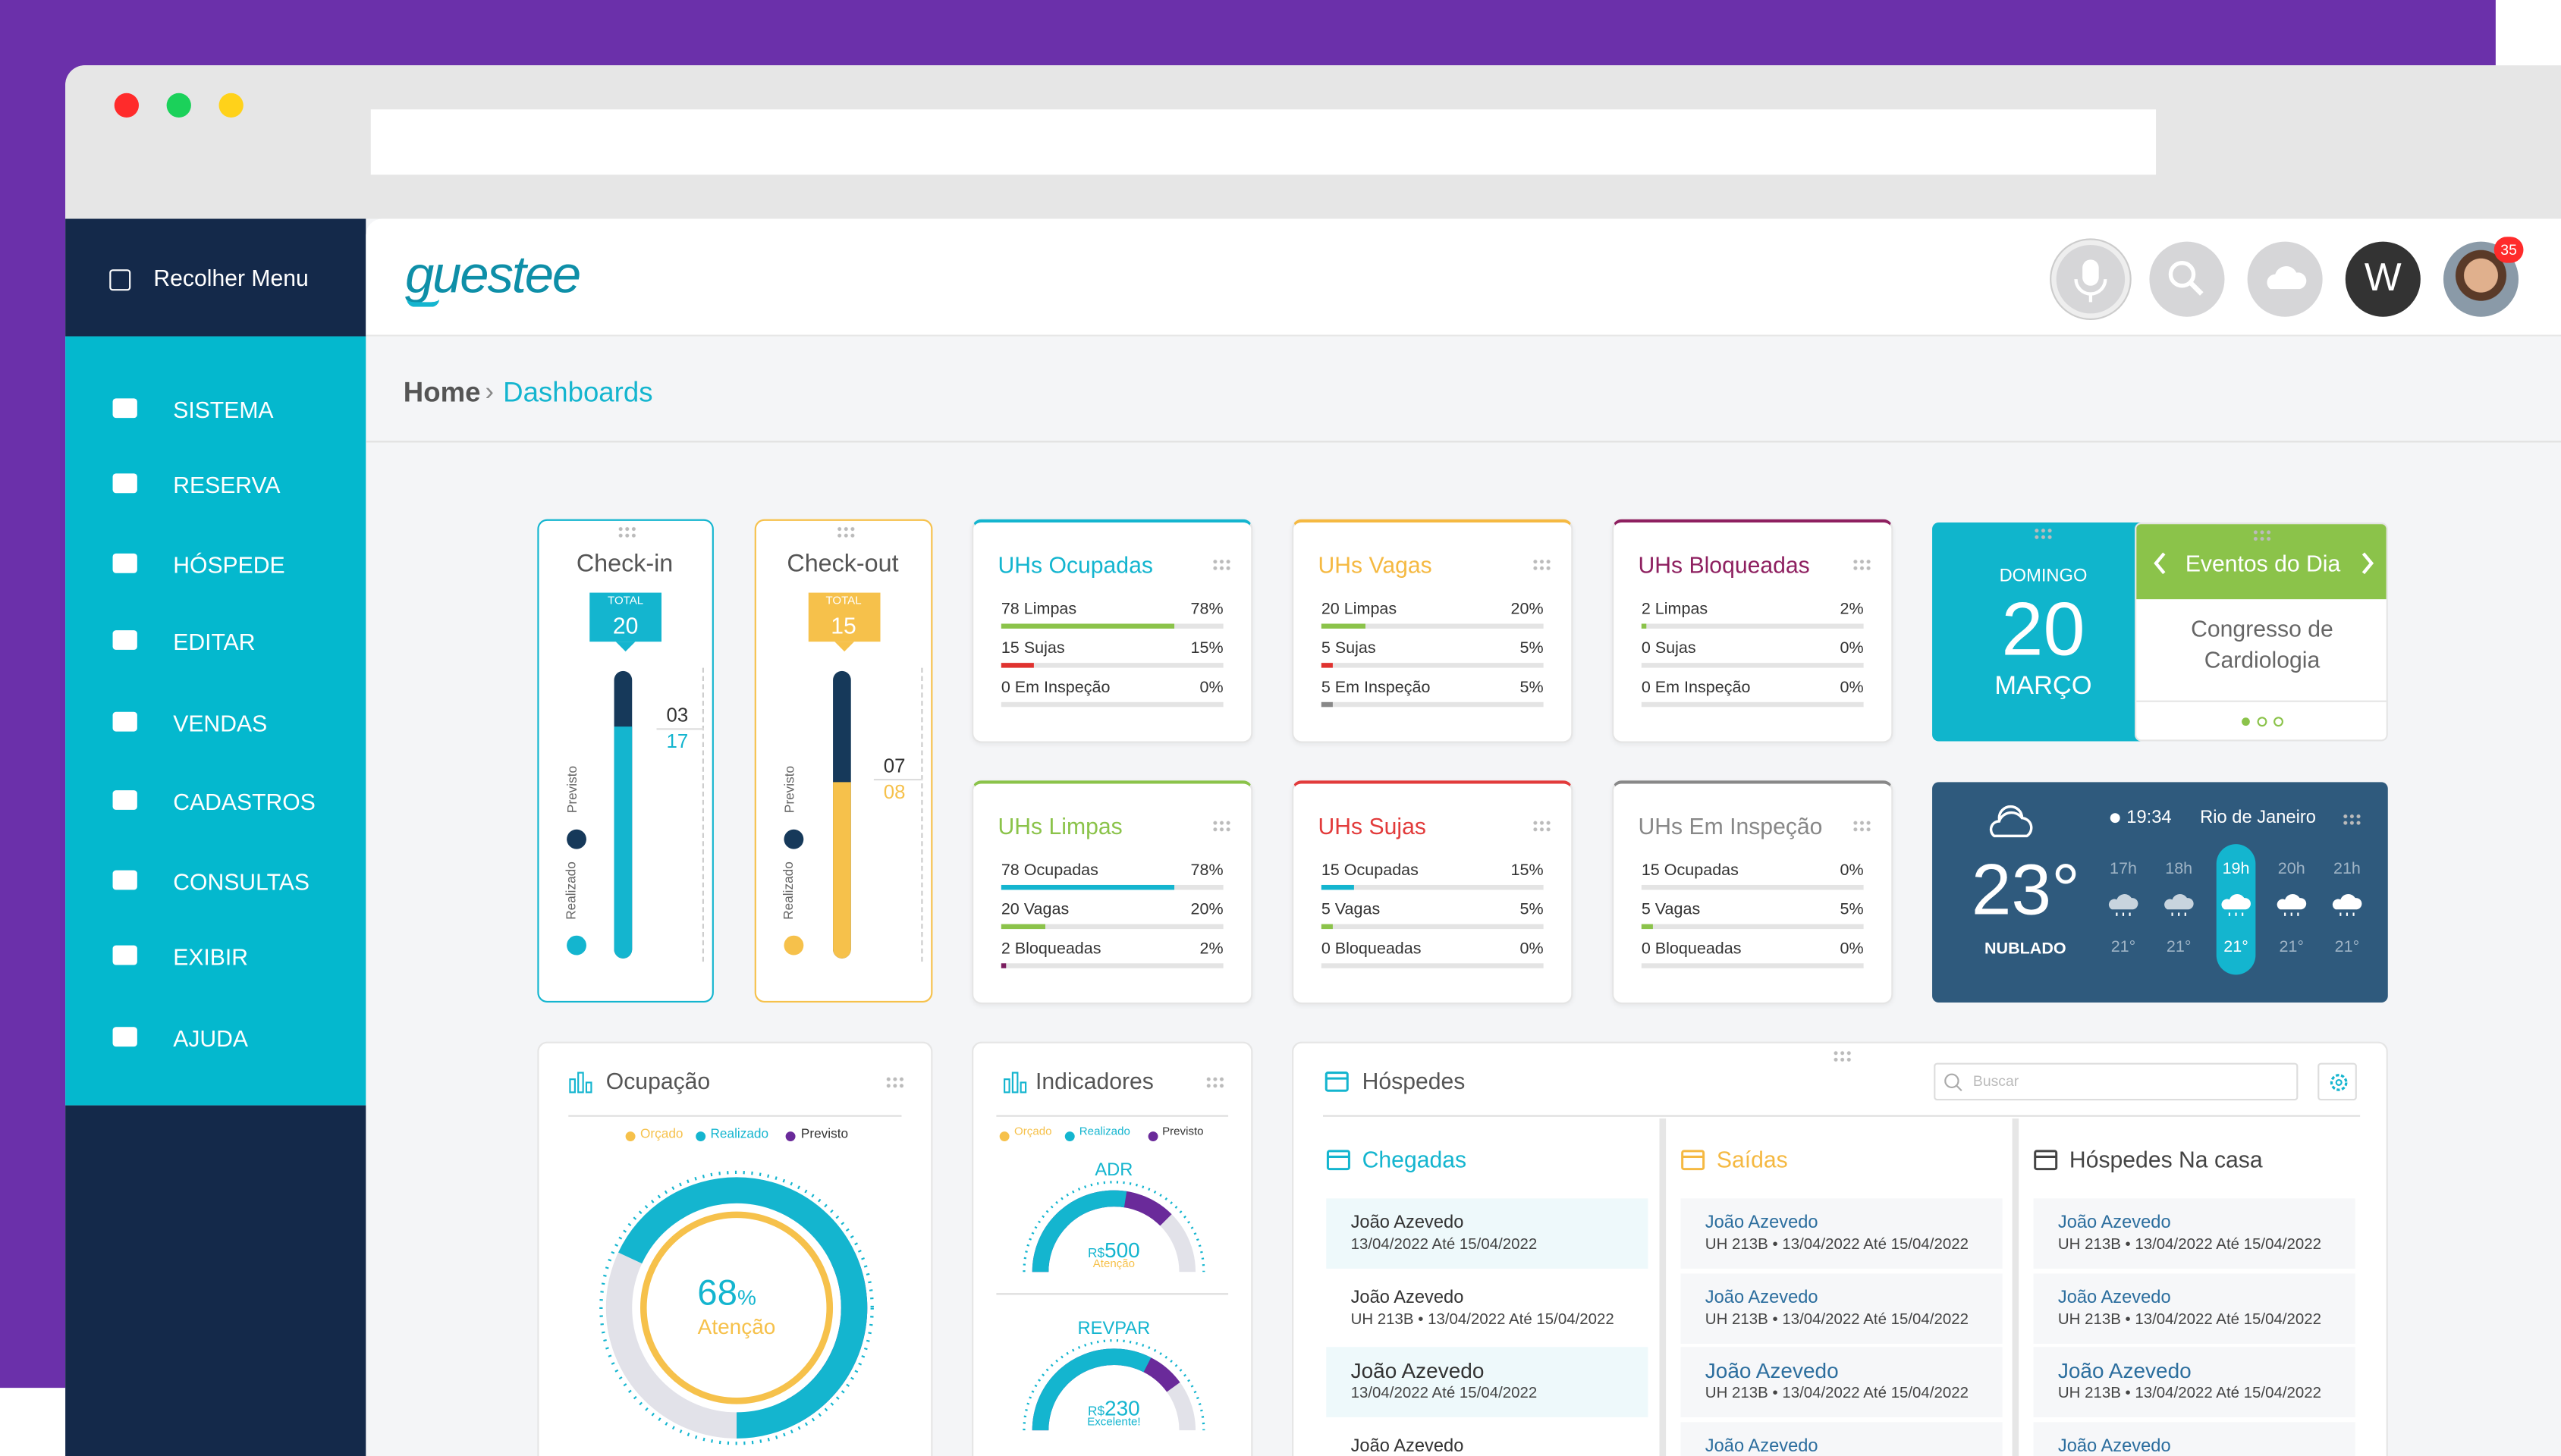 The width and height of the screenshot is (2561, 1456). What do you see at coordinates (1211, 949) in the screenshot?
I see `row-percent: 2%` at bounding box center [1211, 949].